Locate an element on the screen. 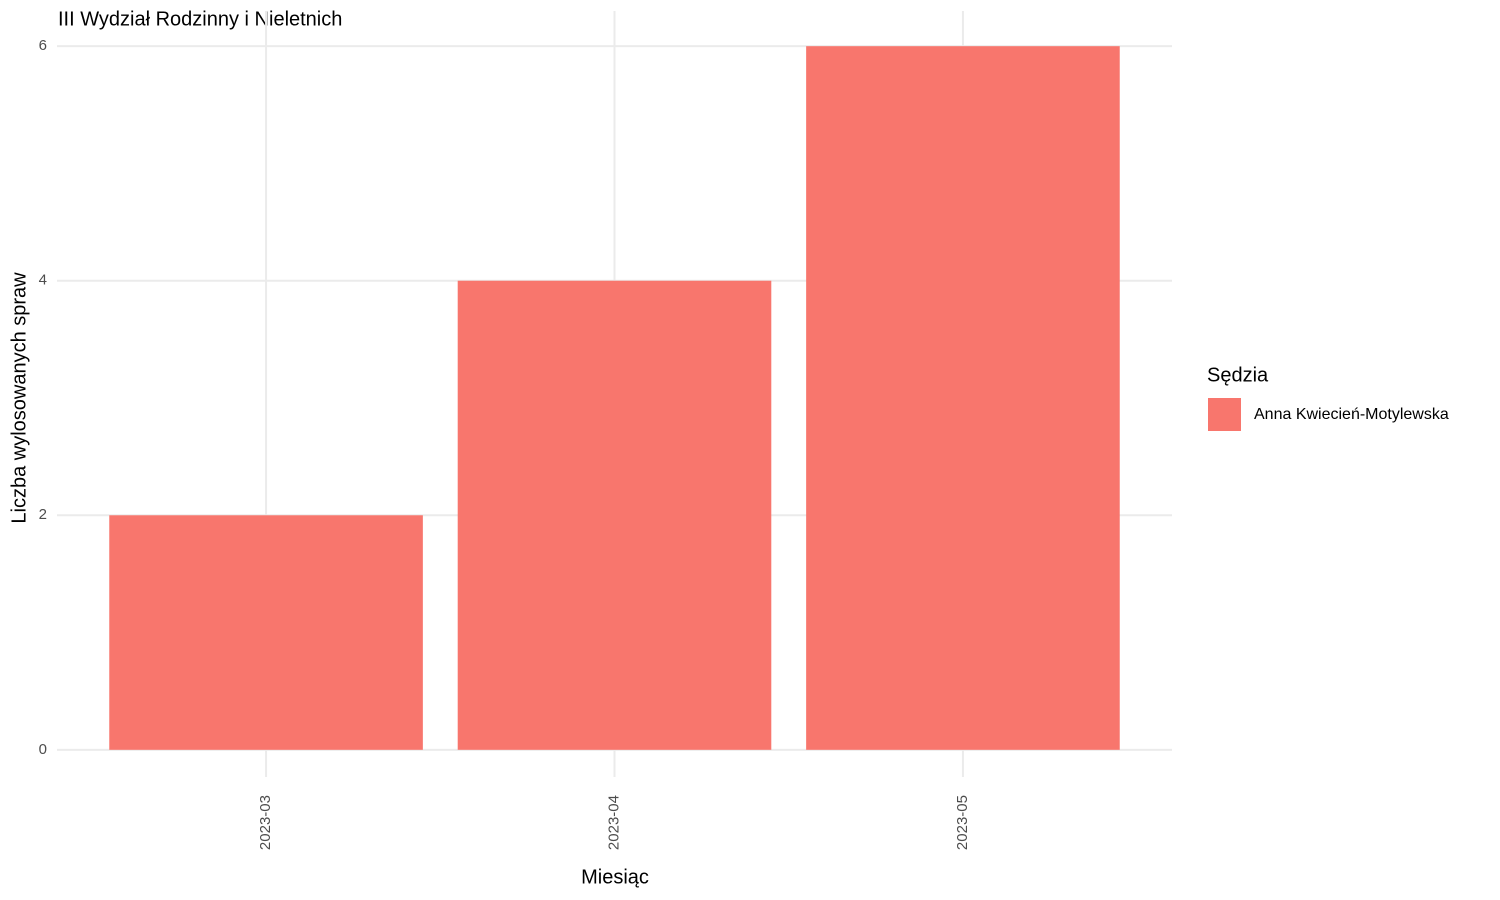 Image resolution: width=1500 pixels, height=900 pixels. legend-label: Anna Kwiecień-Motylewska is located at coordinates (1351, 414).